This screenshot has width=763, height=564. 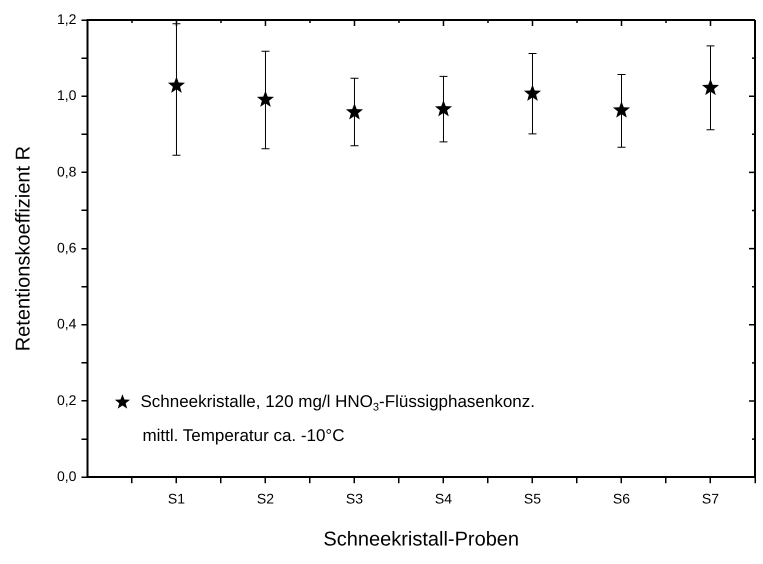 I want to click on x-axis-title: Schneekristall-Proben, so click(x=421, y=539).